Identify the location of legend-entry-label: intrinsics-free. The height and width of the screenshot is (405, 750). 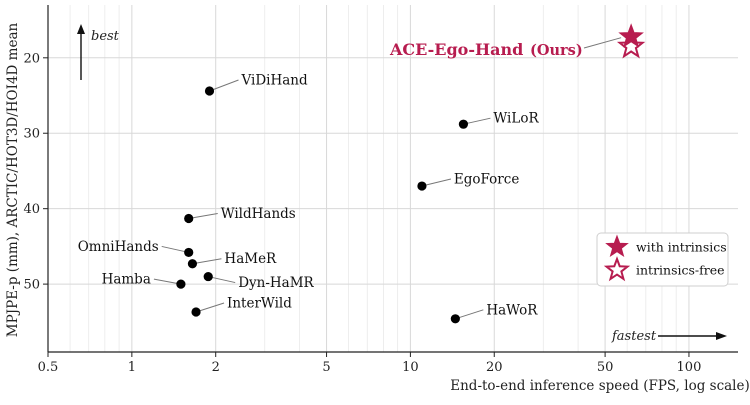
(680, 270).